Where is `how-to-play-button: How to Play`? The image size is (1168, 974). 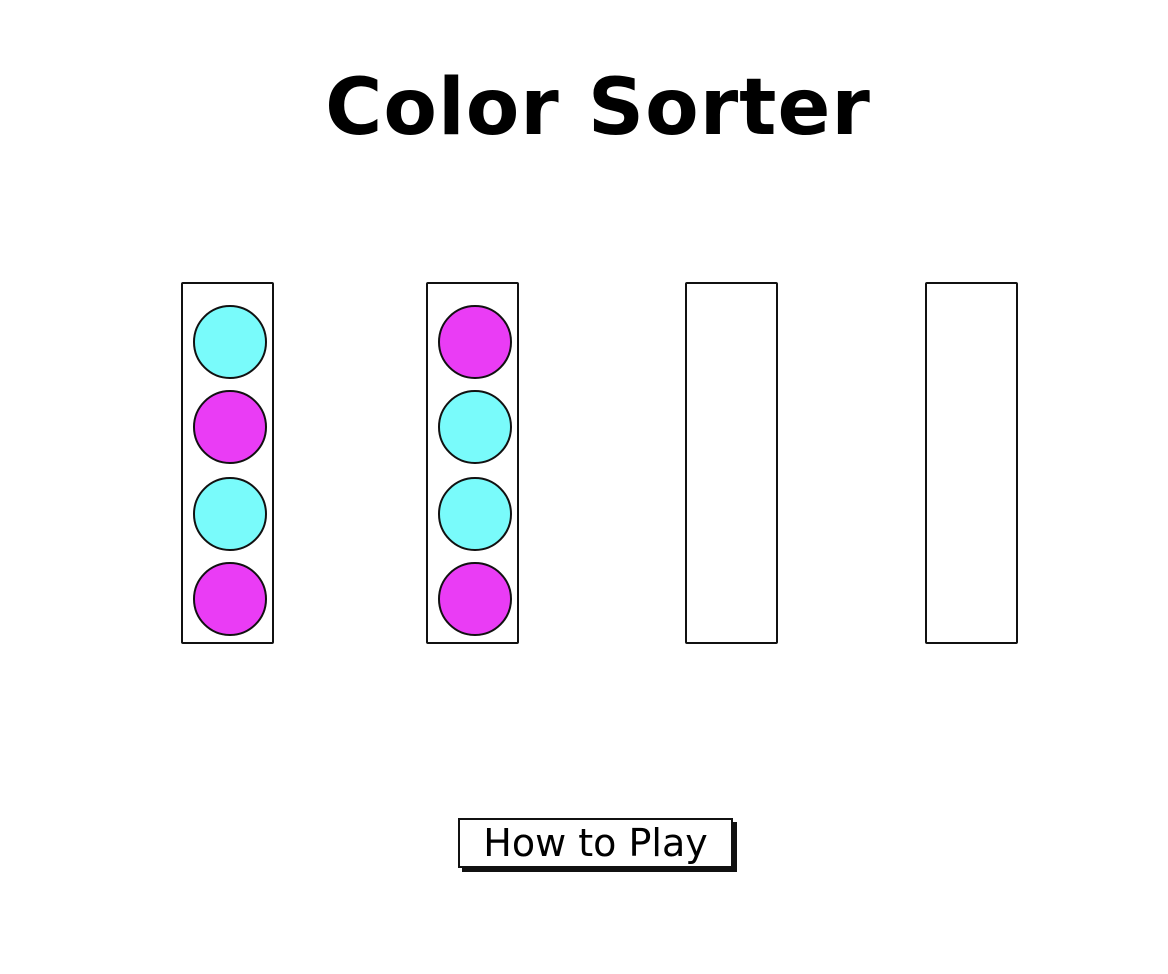
how-to-play-button: How to Play is located at coordinates (595, 843).